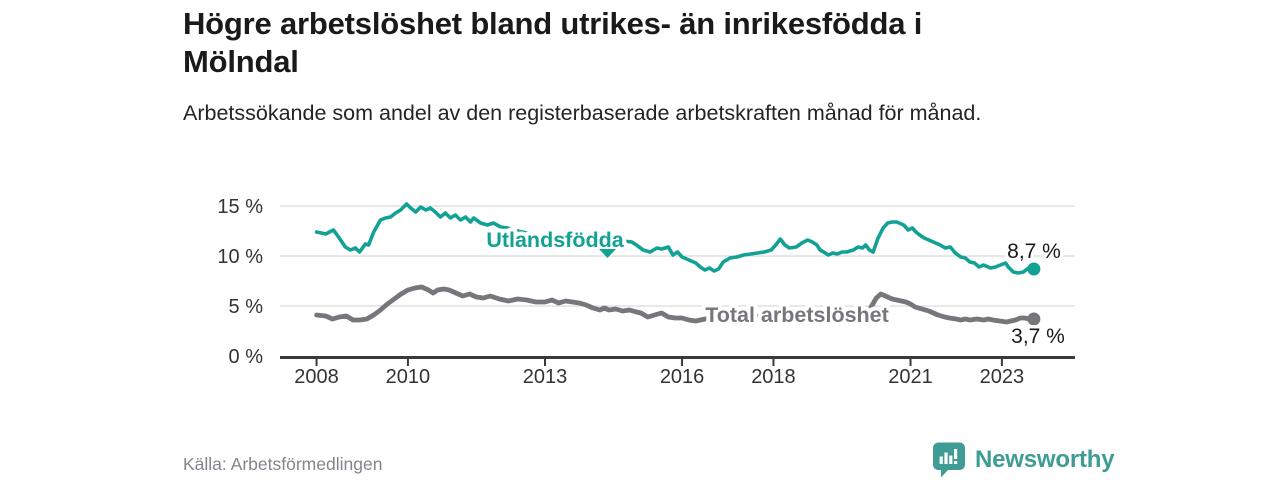 Image resolution: width=1280 pixels, height=480 pixels. I want to click on source-note: Källa: Arbetsförmedlingen, so click(283, 464).